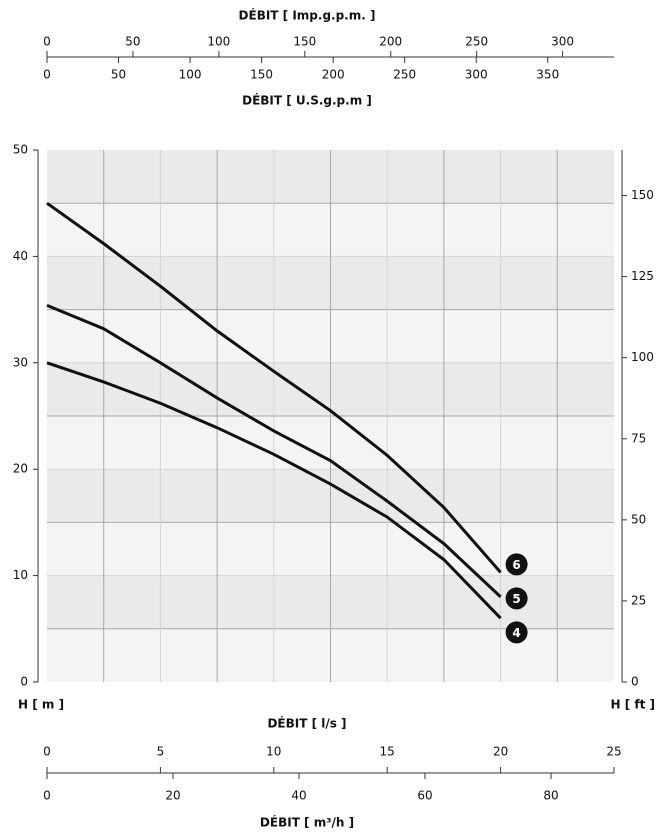  Describe the element at coordinates (172, 796) in the screenshot. I see `bottom-tick-label: 20` at that location.